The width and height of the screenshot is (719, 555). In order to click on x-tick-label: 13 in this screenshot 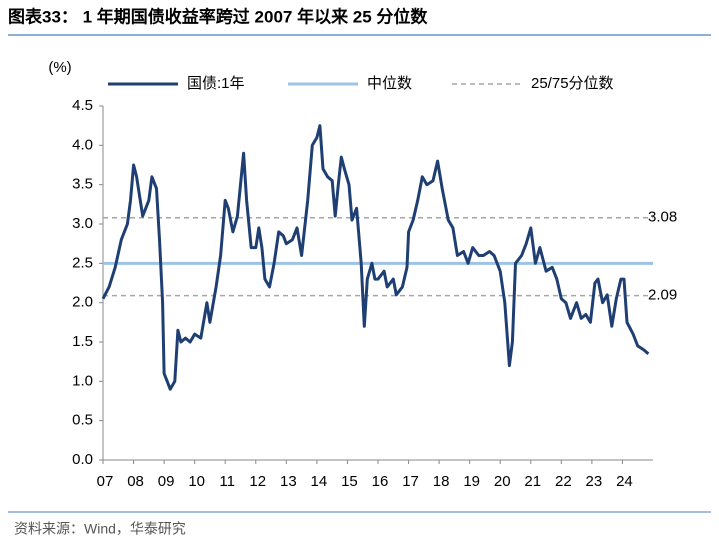, I will do `click(288, 481)`.